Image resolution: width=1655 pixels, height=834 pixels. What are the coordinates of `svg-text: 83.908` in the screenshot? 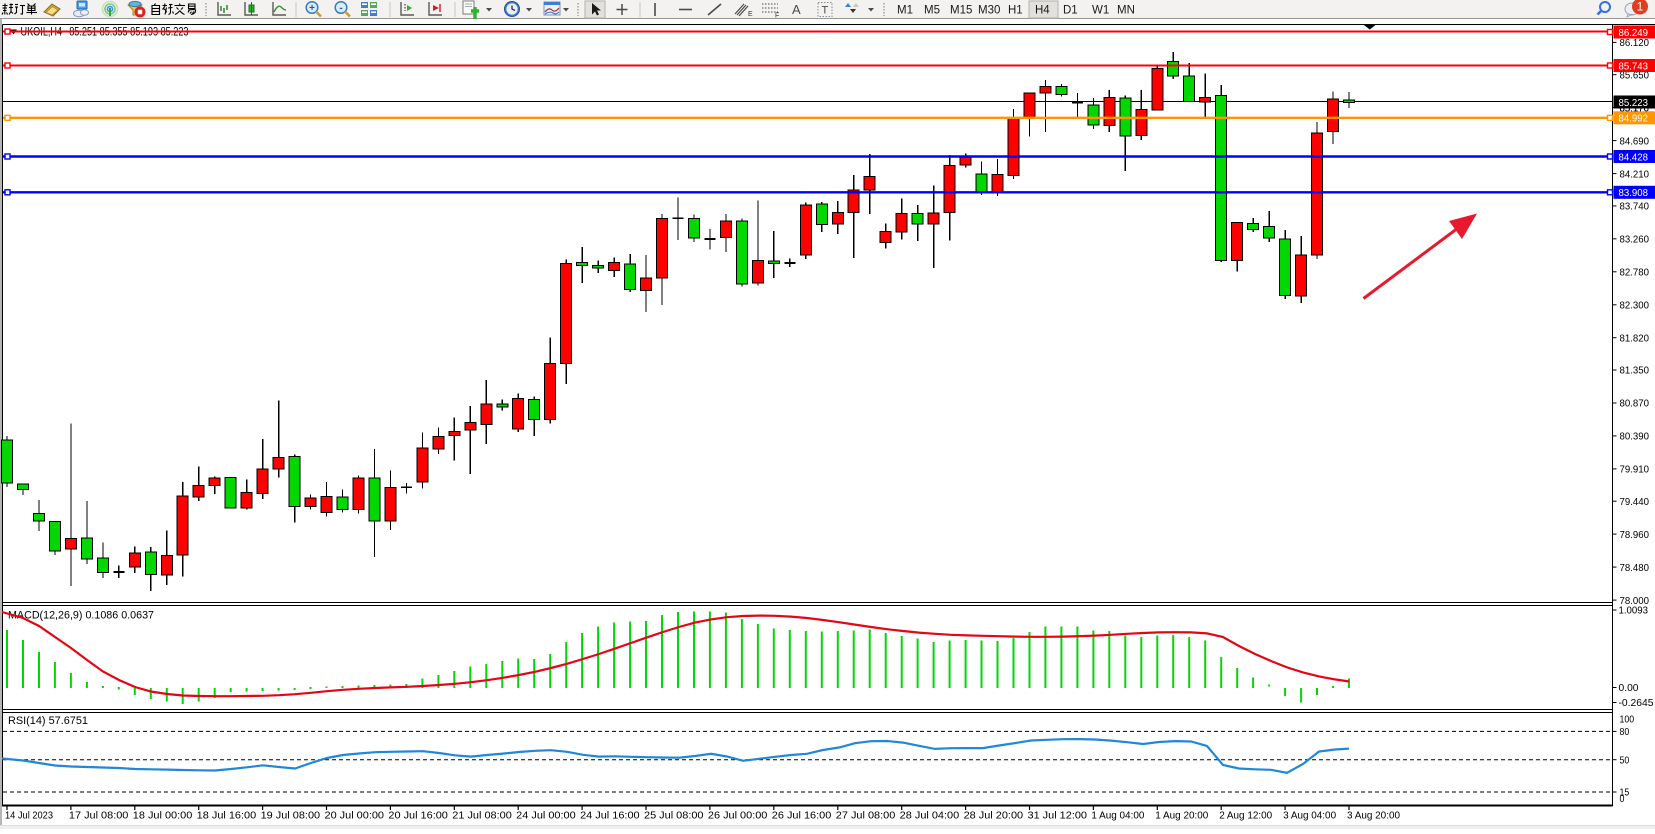 It's located at (1634, 193).